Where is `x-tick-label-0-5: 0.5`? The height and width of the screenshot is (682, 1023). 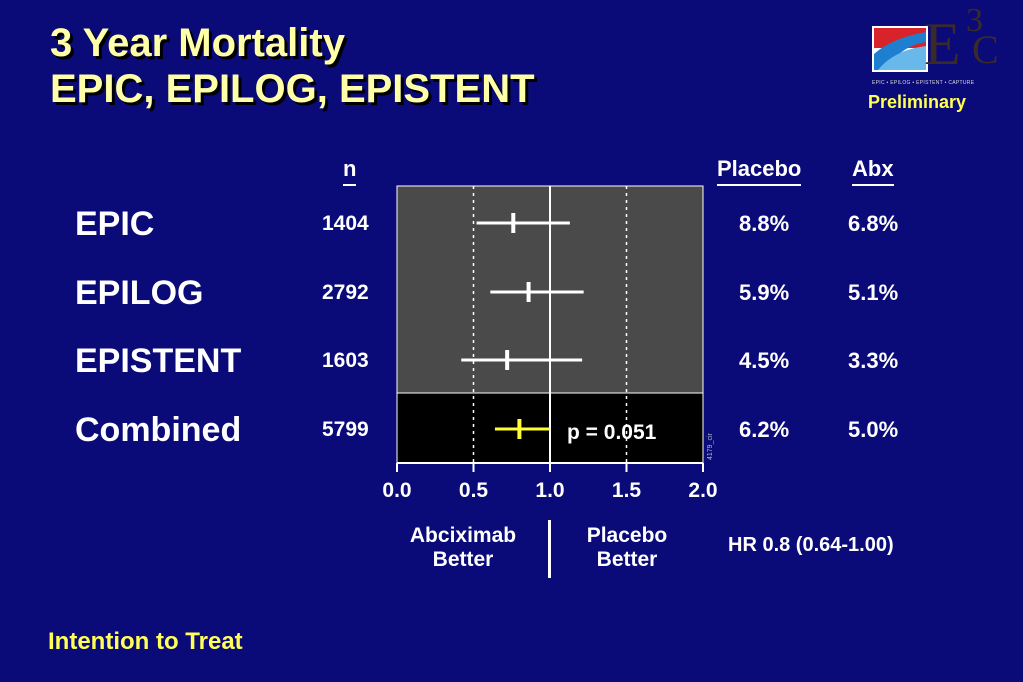
x-tick-label-0-5: 0.5 is located at coordinates (474, 490).